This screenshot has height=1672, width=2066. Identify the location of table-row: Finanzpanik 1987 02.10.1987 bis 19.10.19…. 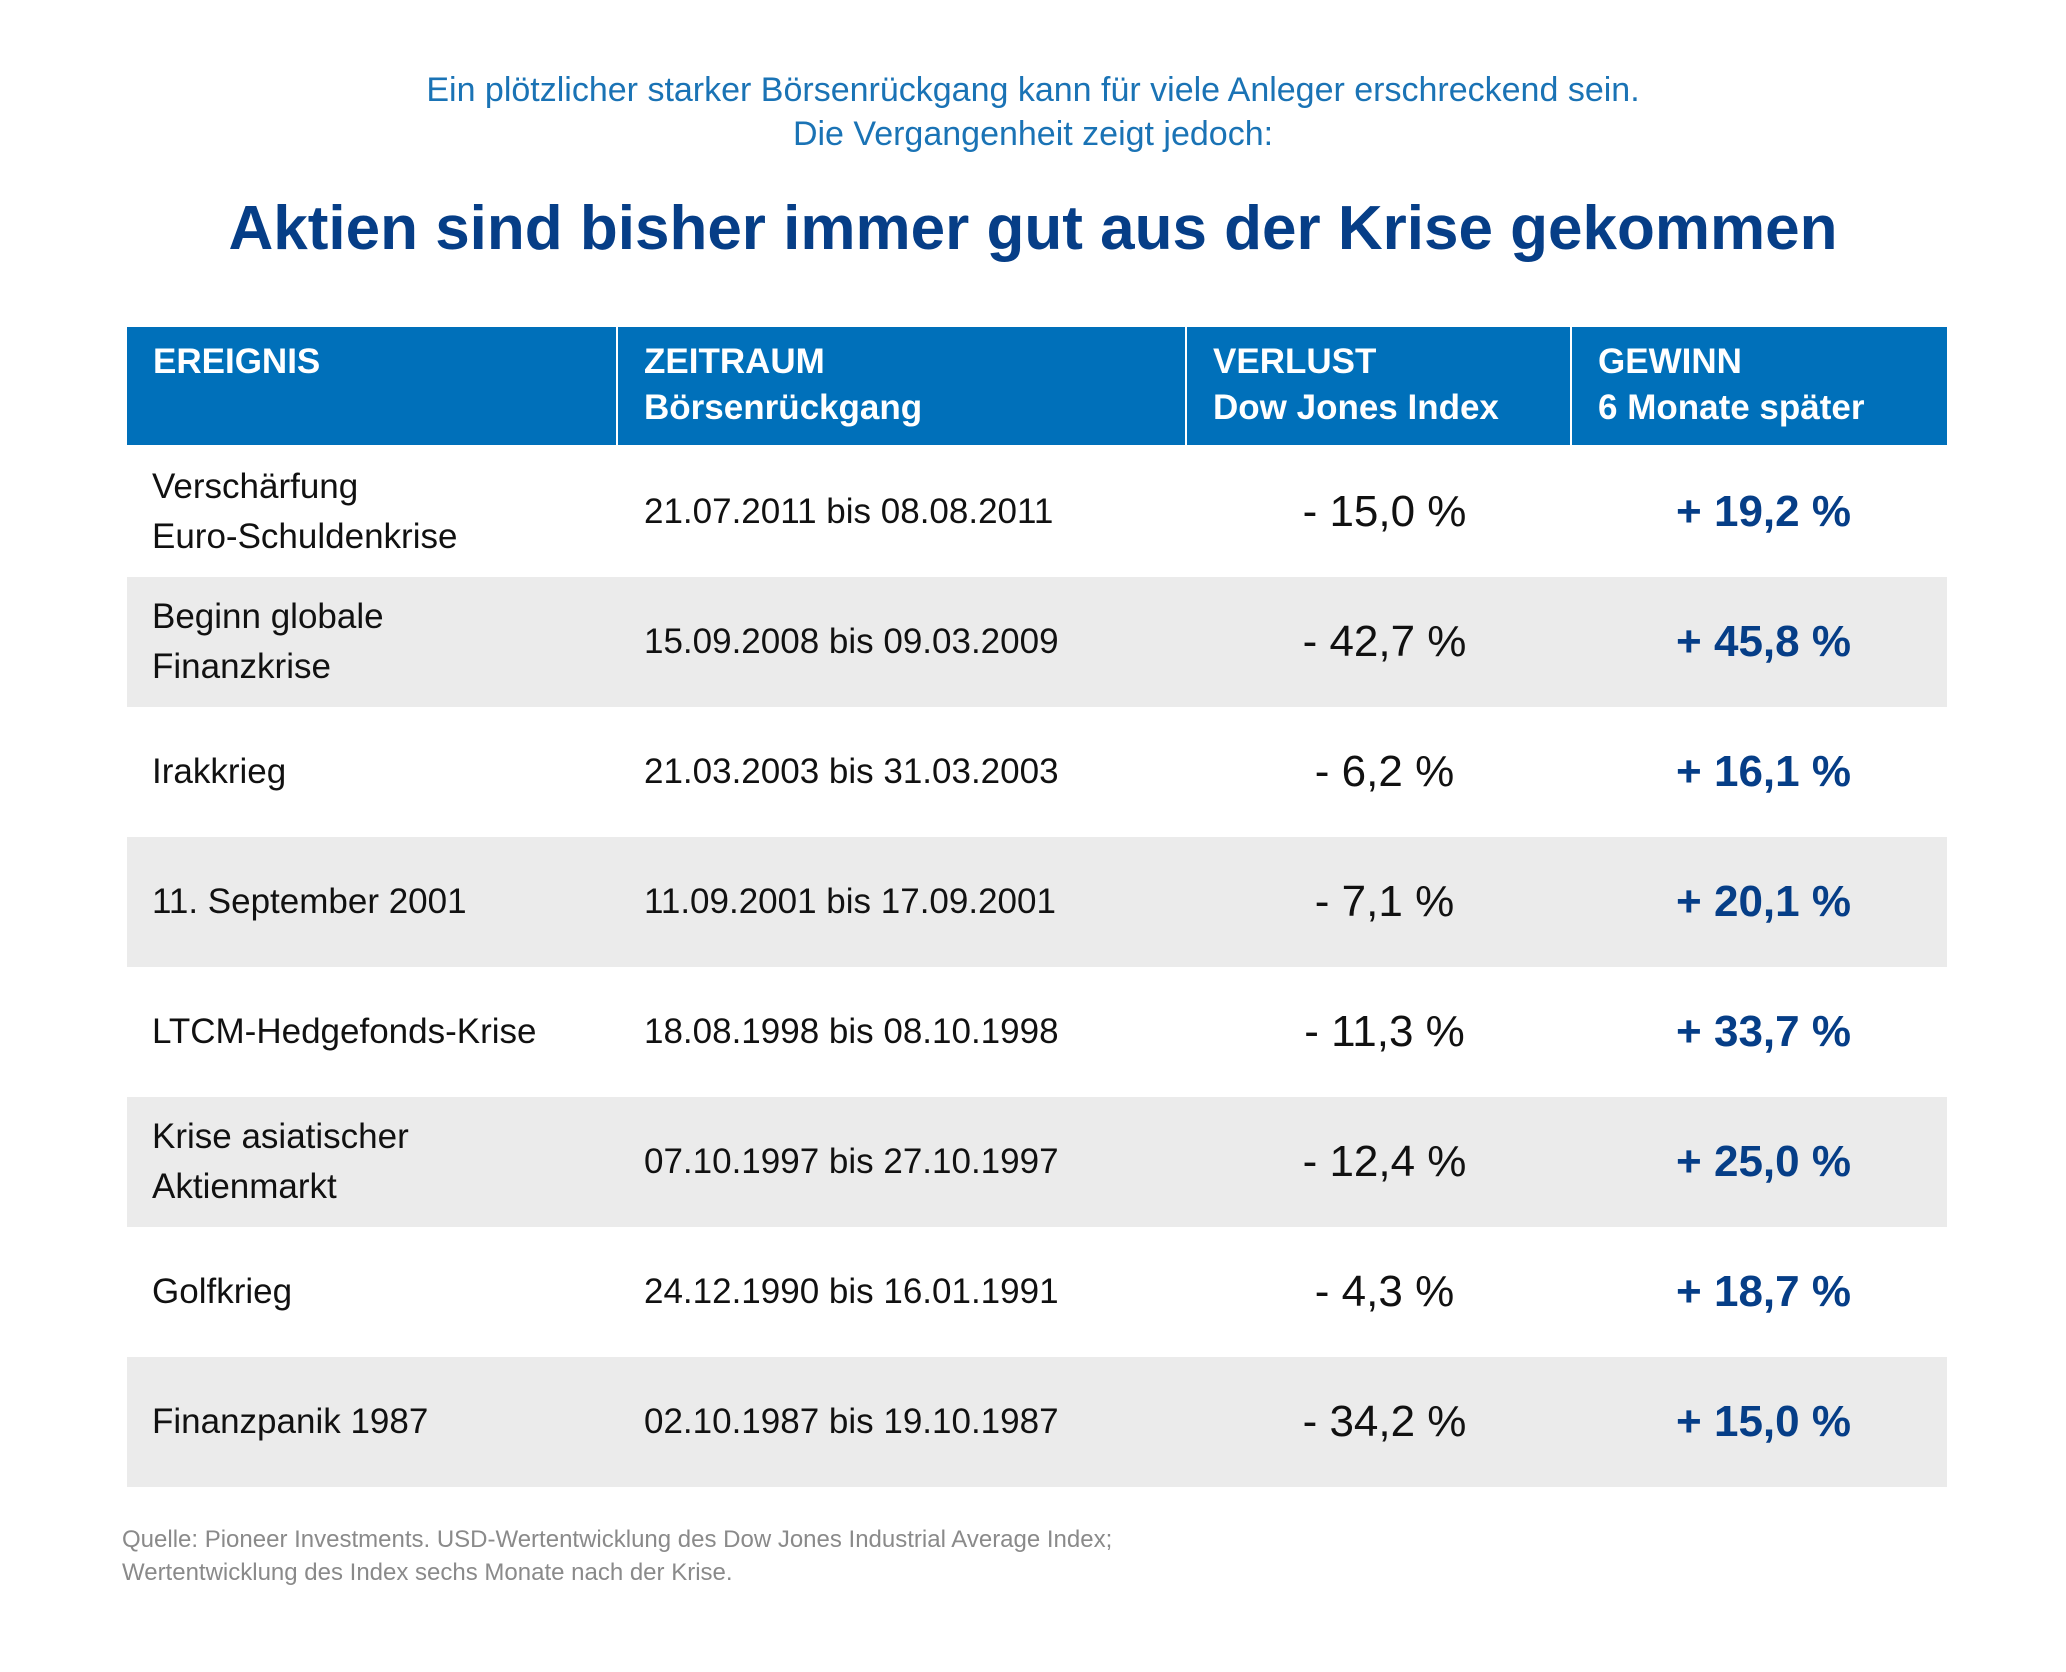
(1037, 1422).